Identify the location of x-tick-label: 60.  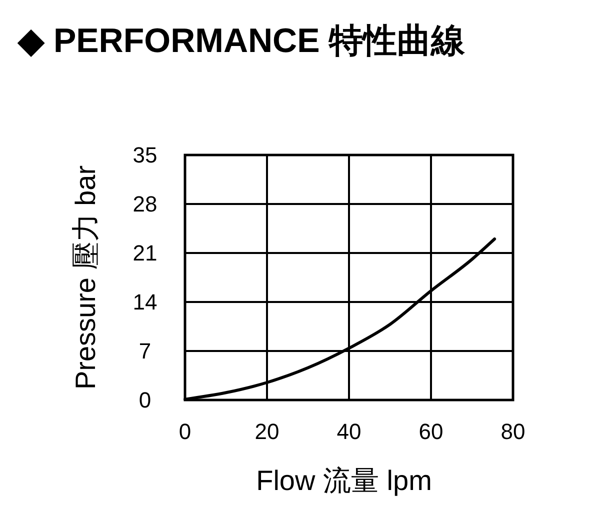
(431, 431).